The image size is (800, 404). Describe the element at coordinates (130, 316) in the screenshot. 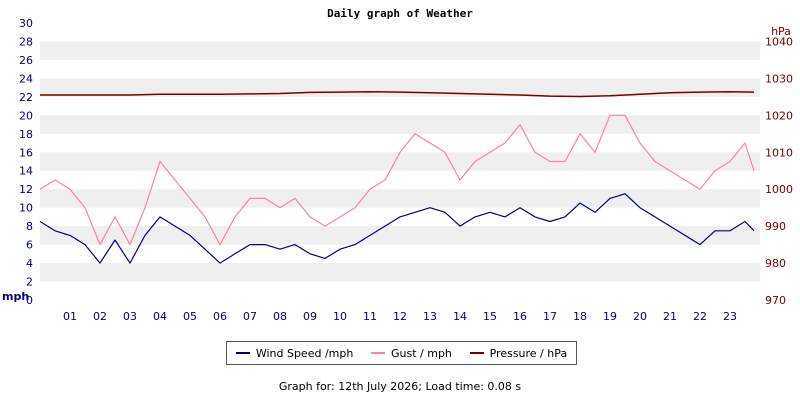

I see `x-tick-label: 03` at that location.